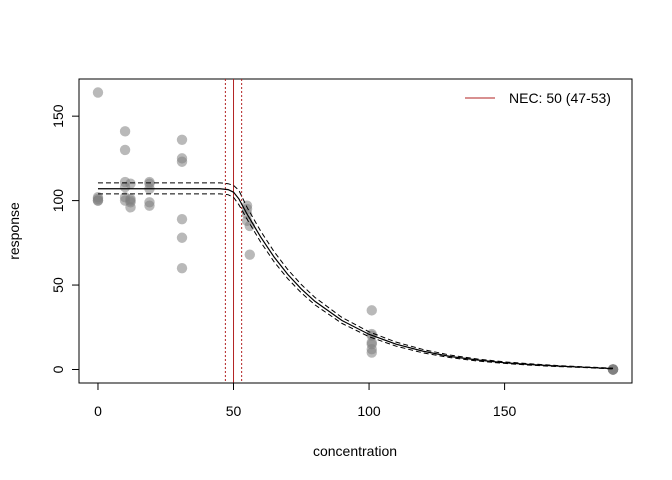 Image resolution: width=672 pixels, height=480 pixels. I want to click on y-tick-label: 50, so click(58, 285).